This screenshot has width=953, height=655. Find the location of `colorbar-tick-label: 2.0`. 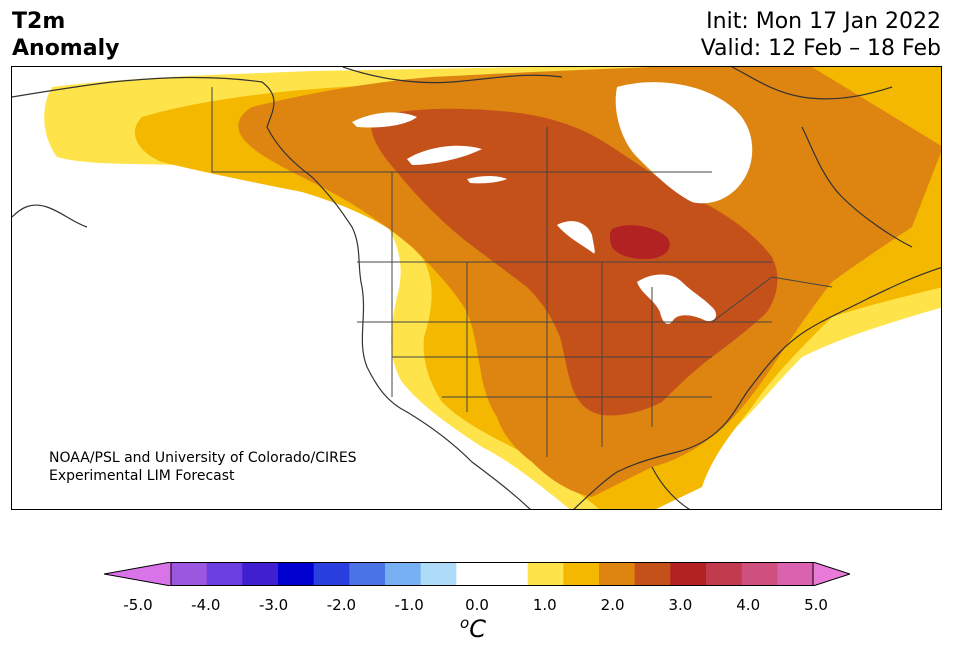

colorbar-tick-label: 2.0 is located at coordinates (612, 605).